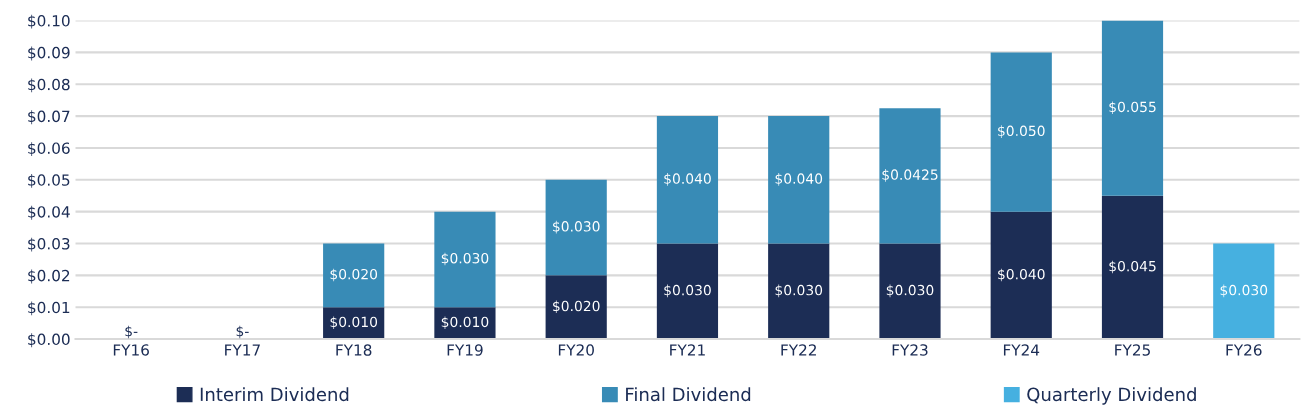 The width and height of the screenshot is (1302, 411). I want to click on x-tick-label: FY18, so click(354, 350).